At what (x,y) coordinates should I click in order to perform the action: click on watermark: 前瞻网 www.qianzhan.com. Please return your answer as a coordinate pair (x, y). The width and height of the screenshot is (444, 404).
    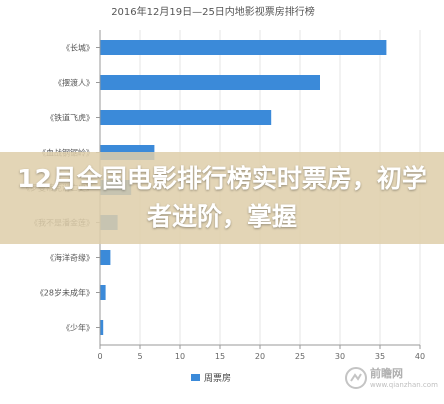
    Looking at the image, I should click on (391, 380).